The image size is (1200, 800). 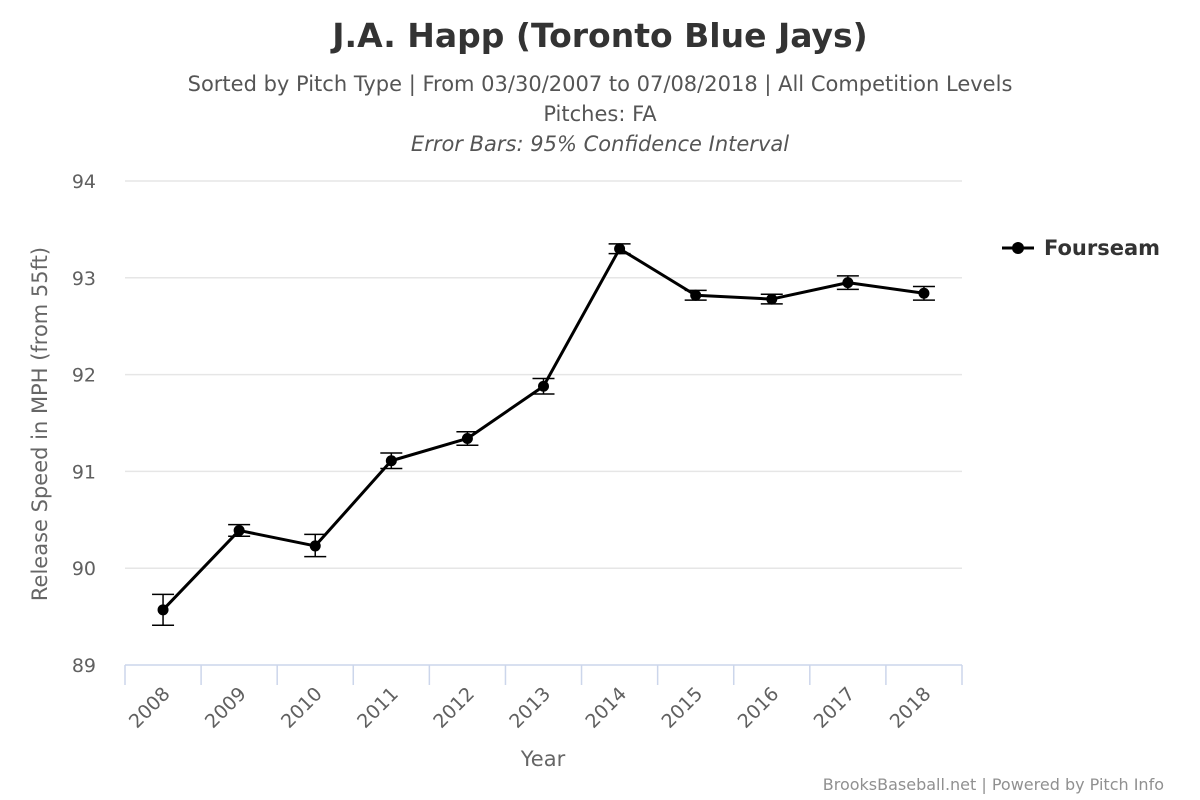 I want to click on y-axis-title: Release Speed in MPH (from 55ft), so click(x=40, y=424).